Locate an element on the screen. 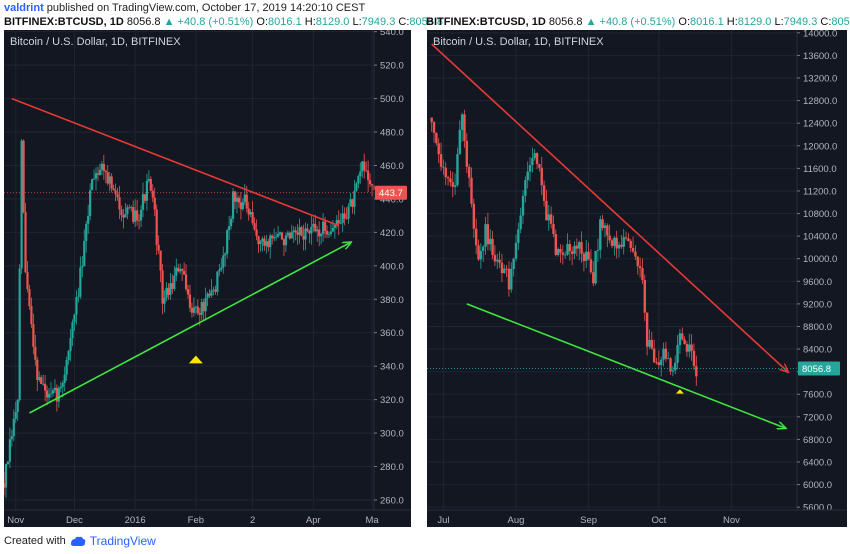 This screenshot has height=554, width=850. tradingview-brand: TradingView is located at coordinates (122, 541).